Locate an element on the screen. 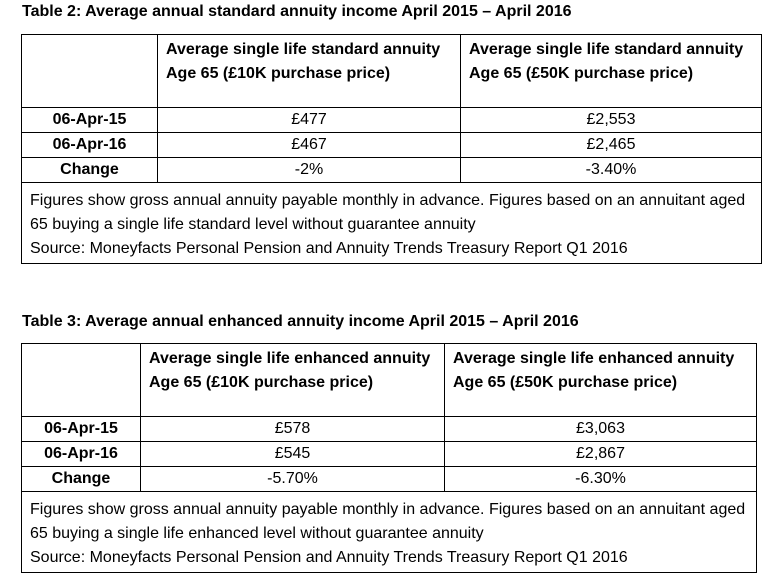 The width and height of the screenshot is (768, 576). table-cell: £3,063 is located at coordinates (600, 429).